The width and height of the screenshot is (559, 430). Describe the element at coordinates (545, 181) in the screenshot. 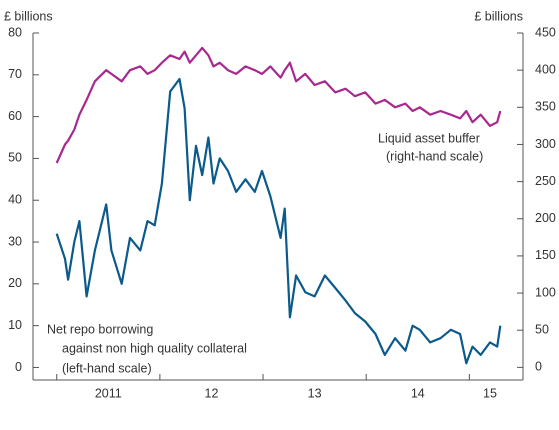

I see `y2-tick-label: 250` at that location.